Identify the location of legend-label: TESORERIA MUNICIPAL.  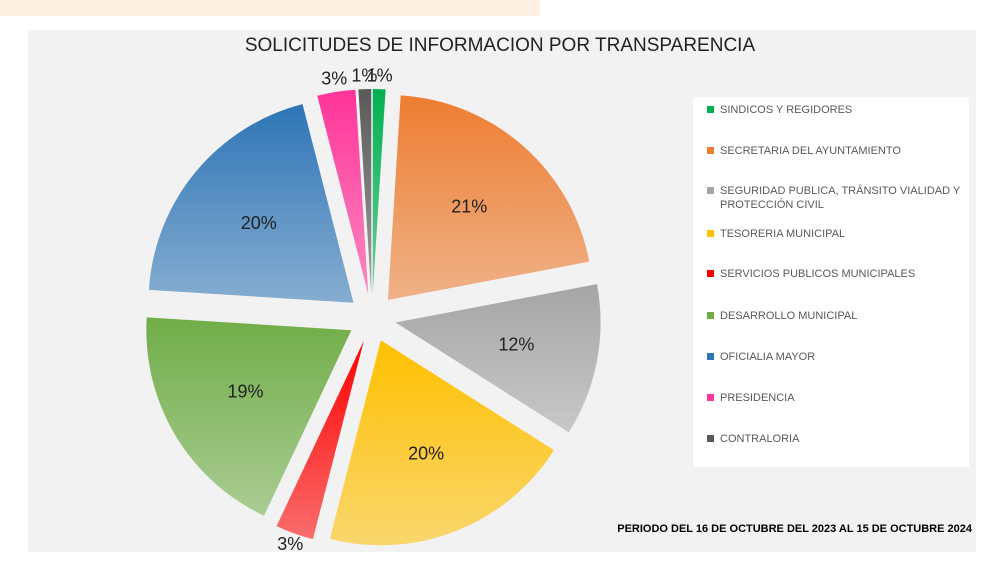
(783, 234).